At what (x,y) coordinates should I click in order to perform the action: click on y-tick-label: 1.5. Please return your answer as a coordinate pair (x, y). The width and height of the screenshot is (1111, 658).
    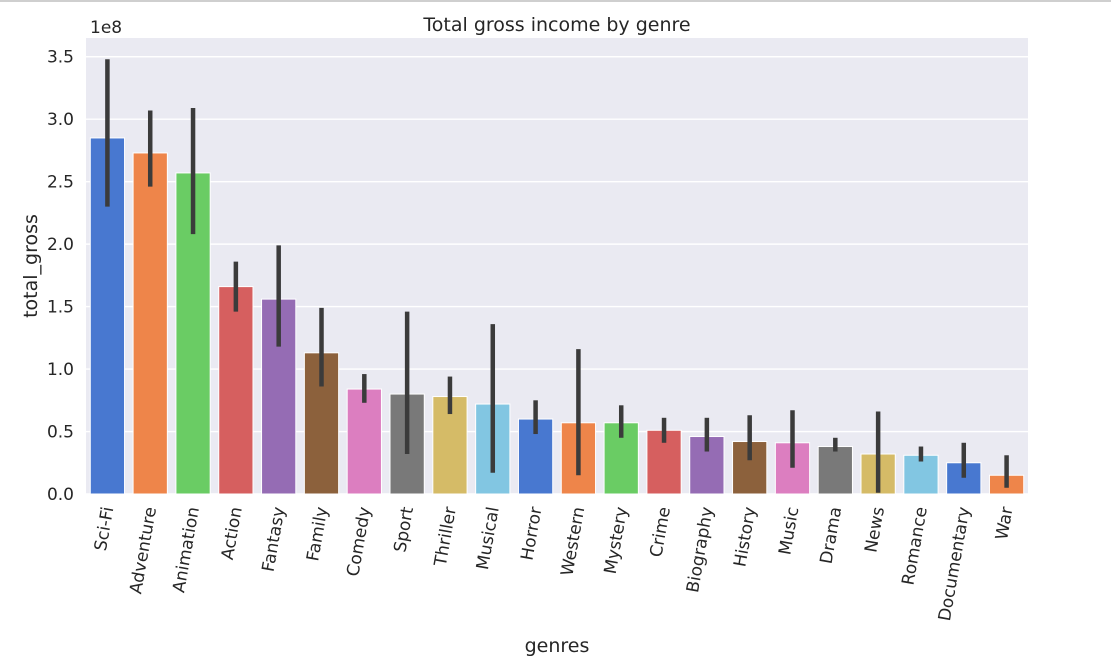
    Looking at the image, I should click on (60, 308).